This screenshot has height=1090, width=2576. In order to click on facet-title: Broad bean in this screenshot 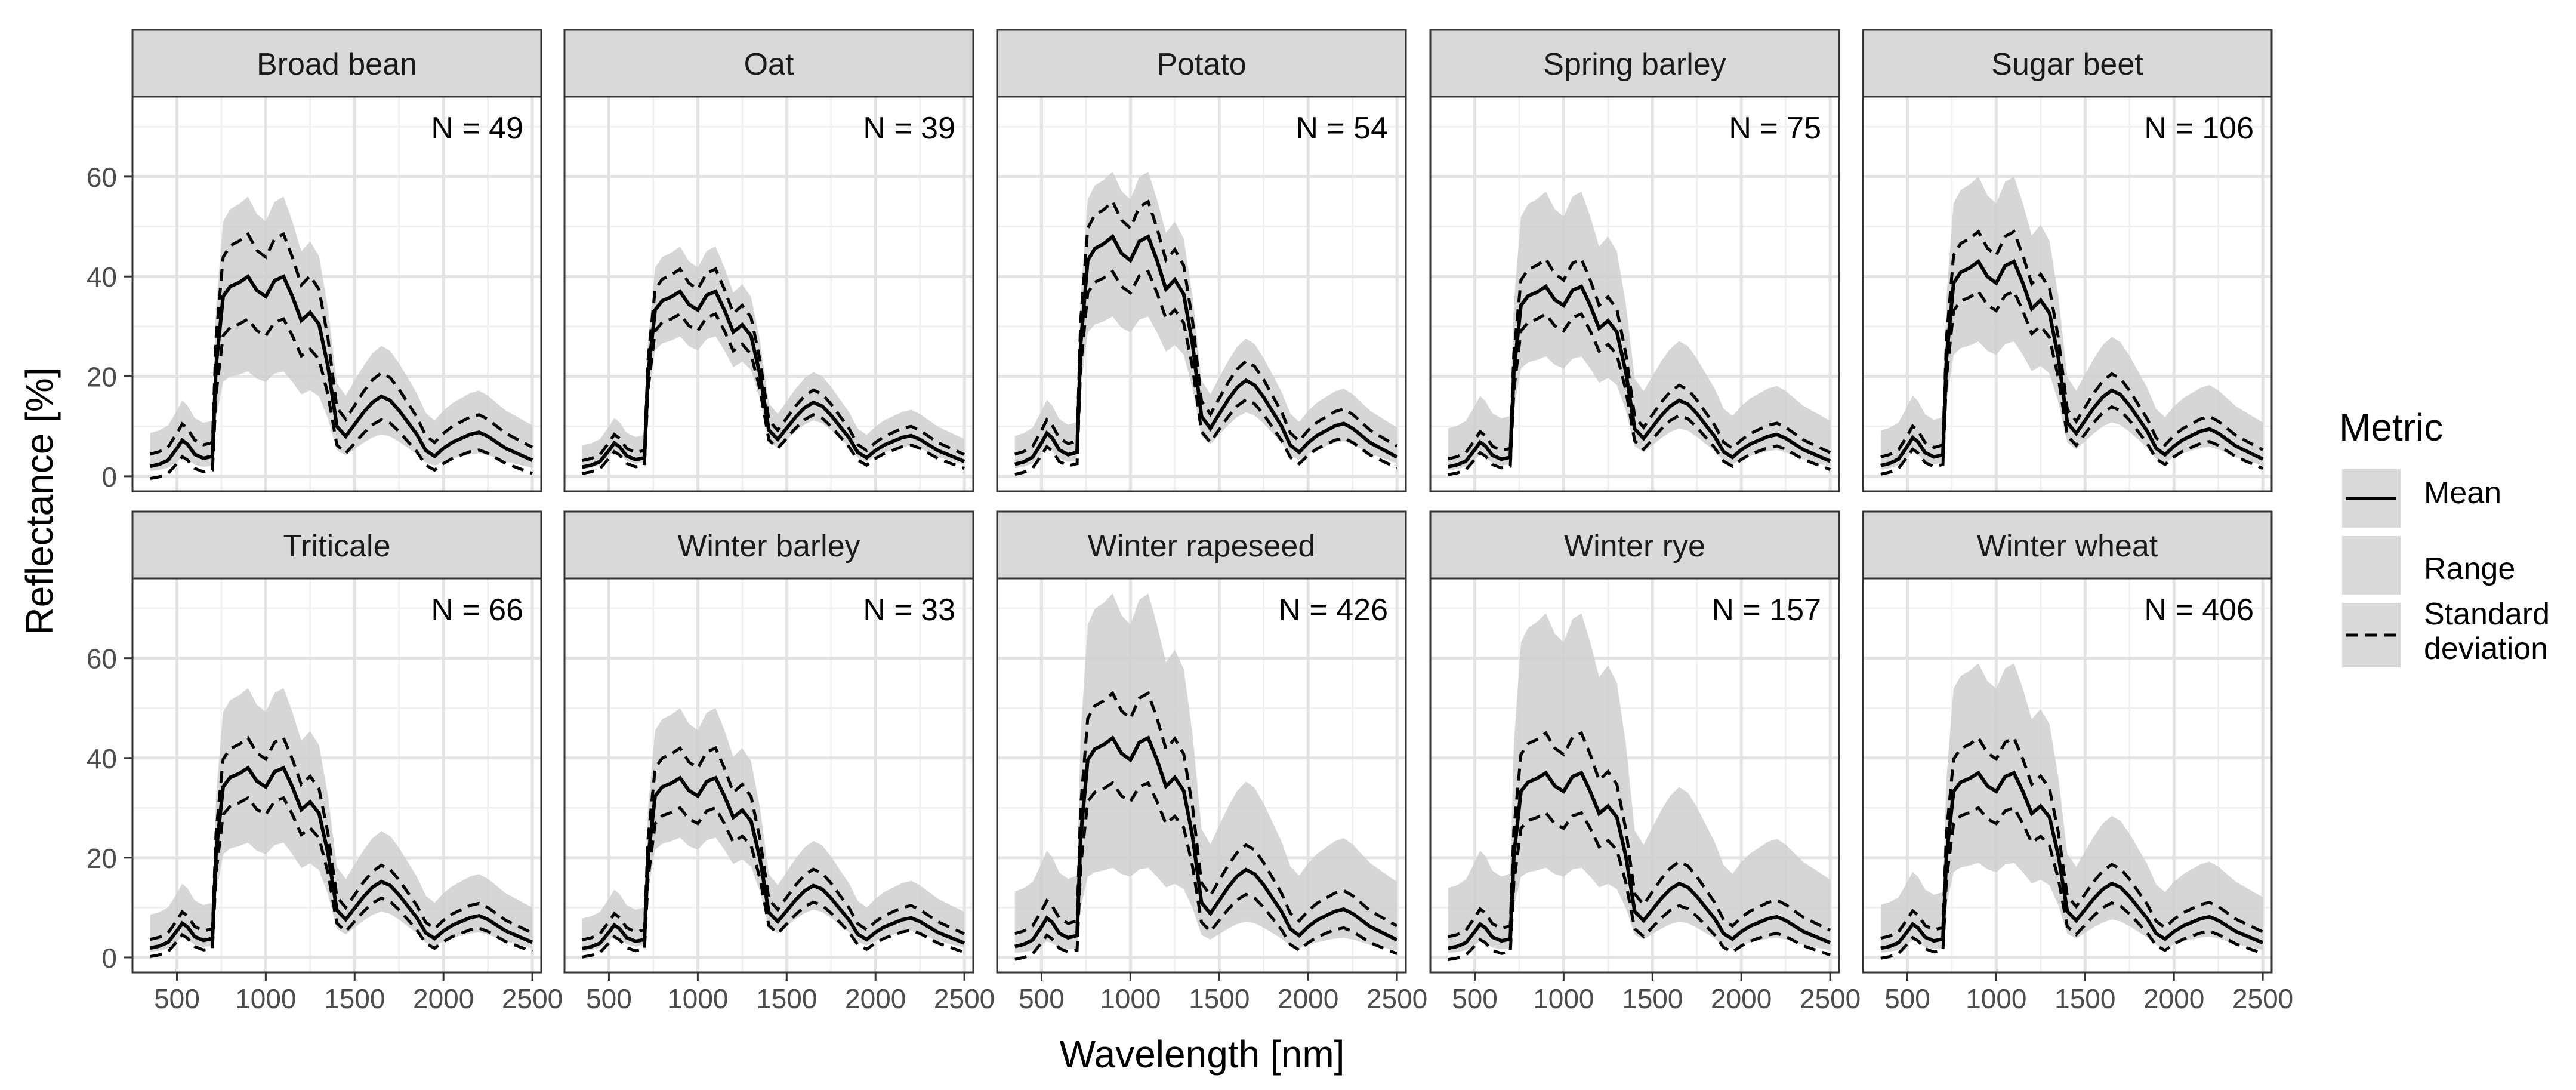, I will do `click(337, 64)`.